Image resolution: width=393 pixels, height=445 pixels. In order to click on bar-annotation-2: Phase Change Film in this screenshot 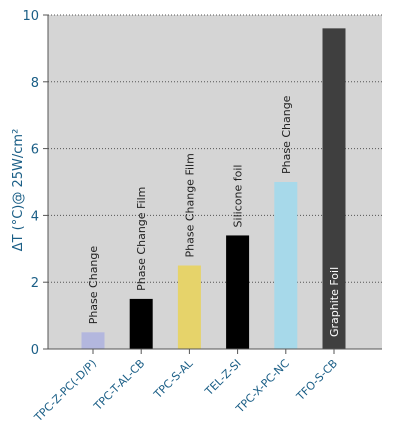, I will do `click(141, 239)`.